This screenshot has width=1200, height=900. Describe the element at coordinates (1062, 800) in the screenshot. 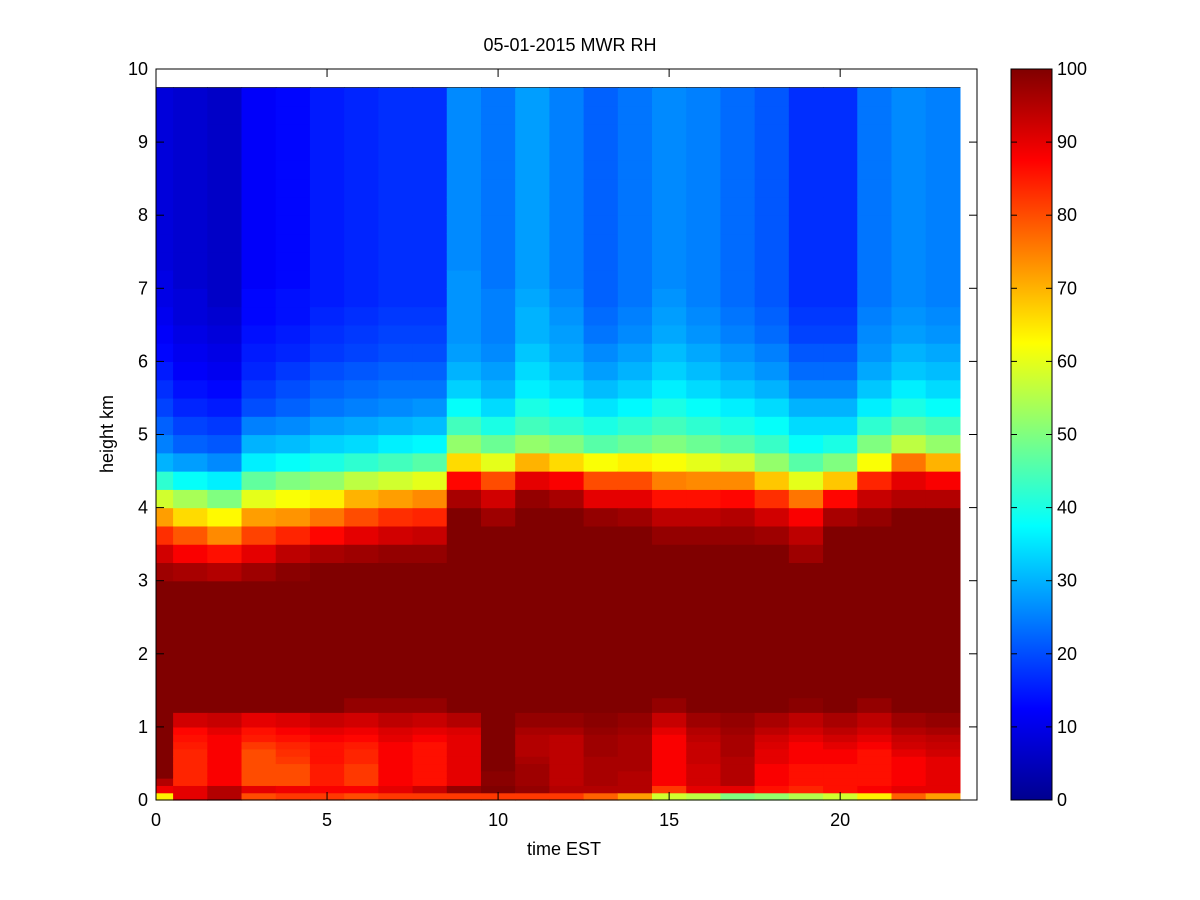

I see `colorbar-tick-label: 0` at that location.